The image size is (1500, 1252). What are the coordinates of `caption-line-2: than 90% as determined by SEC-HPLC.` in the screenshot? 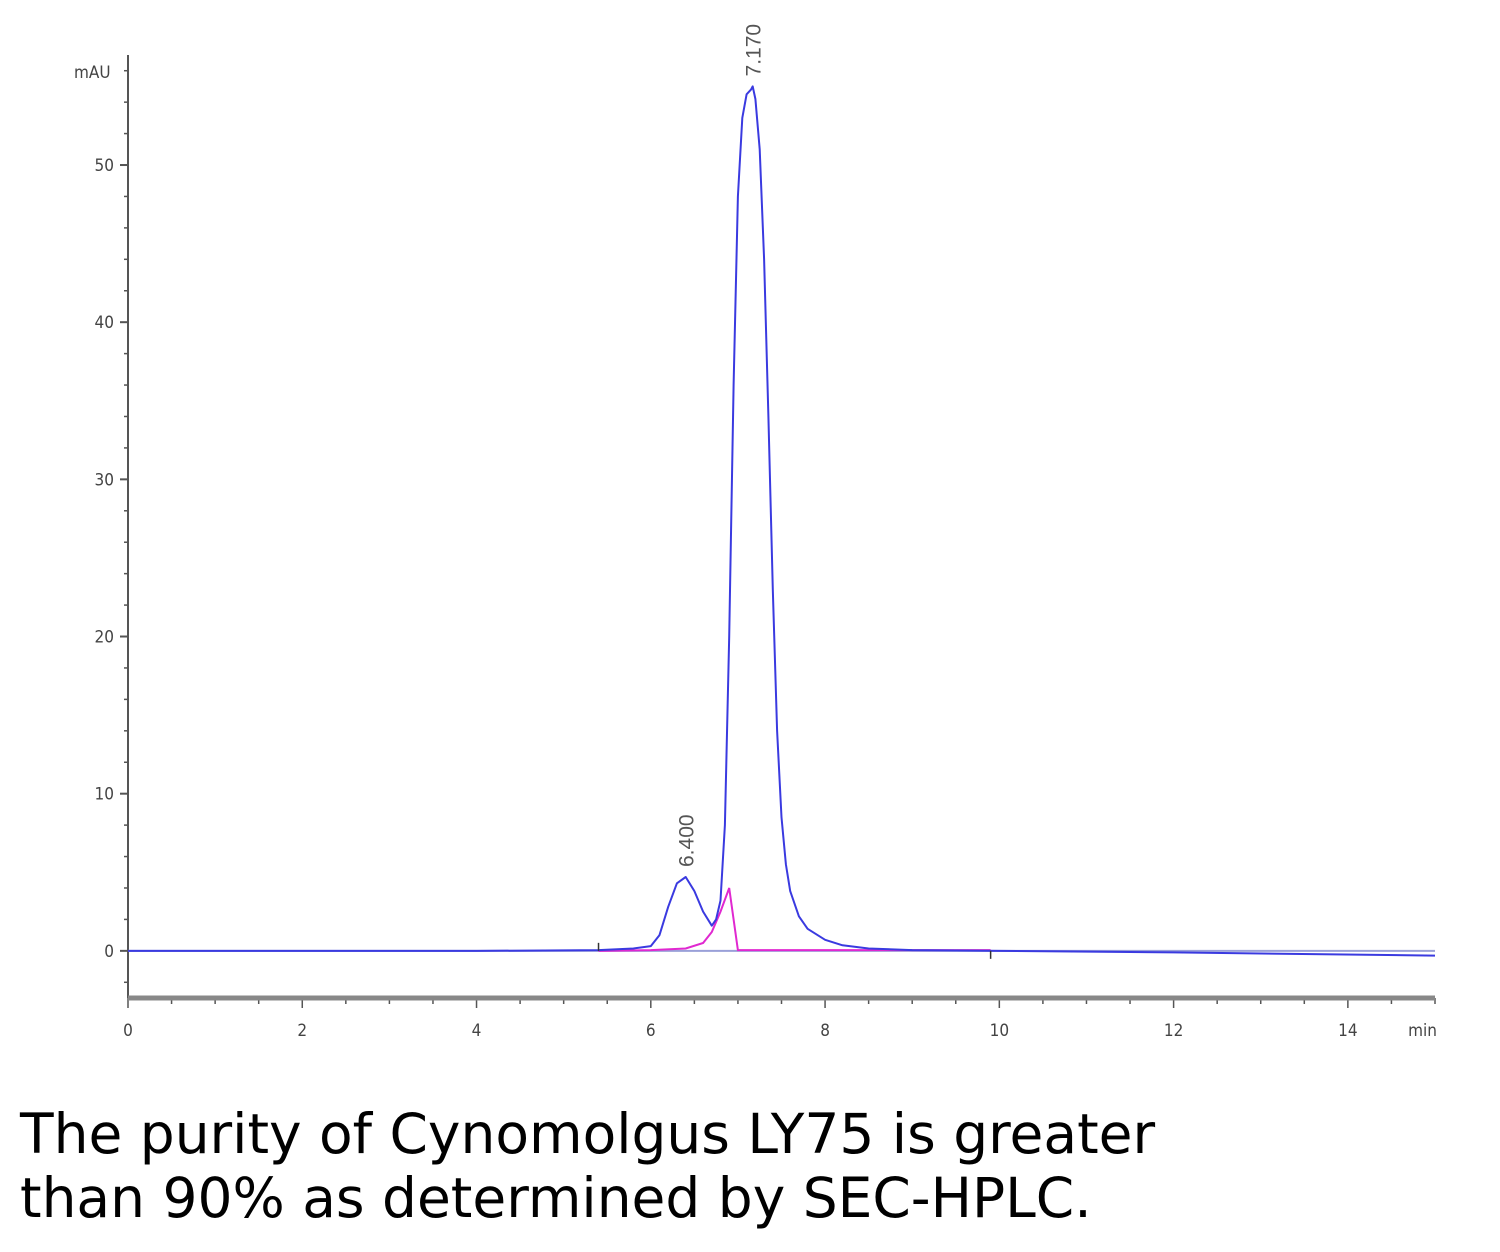 It's located at (556, 1198).